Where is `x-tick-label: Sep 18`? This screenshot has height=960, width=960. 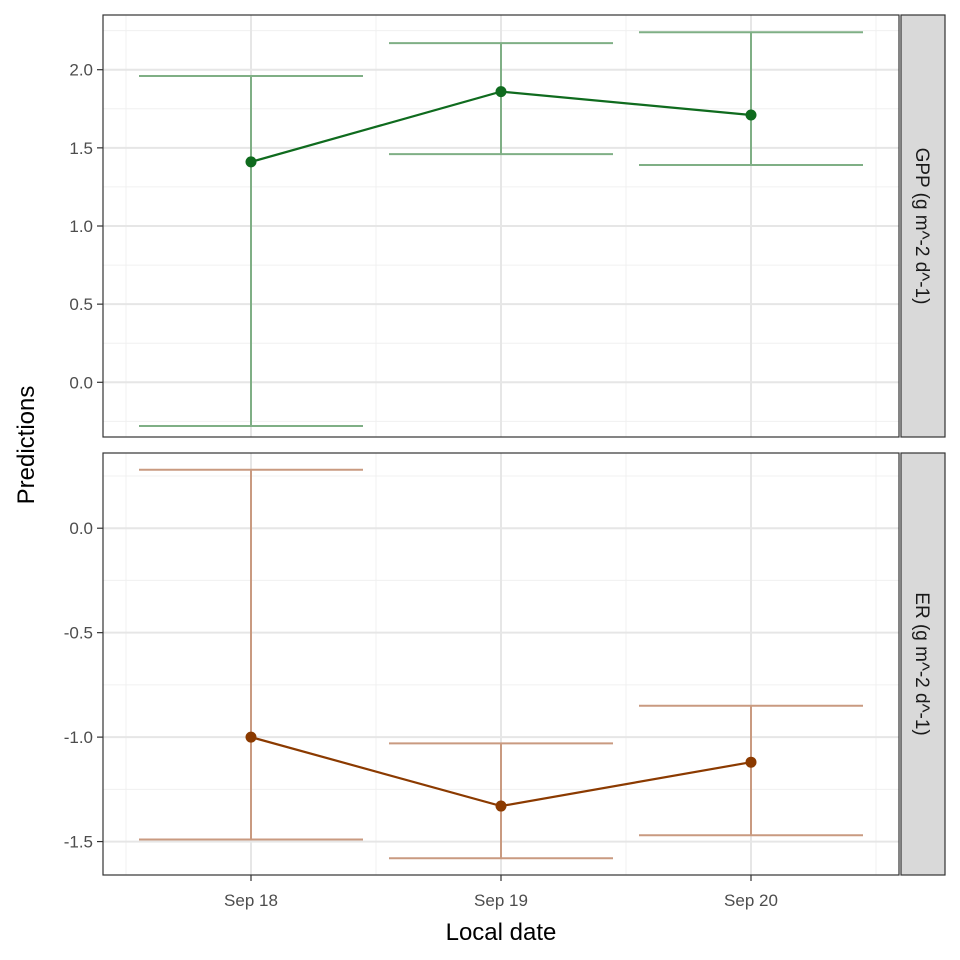 x-tick-label: Sep 18 is located at coordinates (251, 900).